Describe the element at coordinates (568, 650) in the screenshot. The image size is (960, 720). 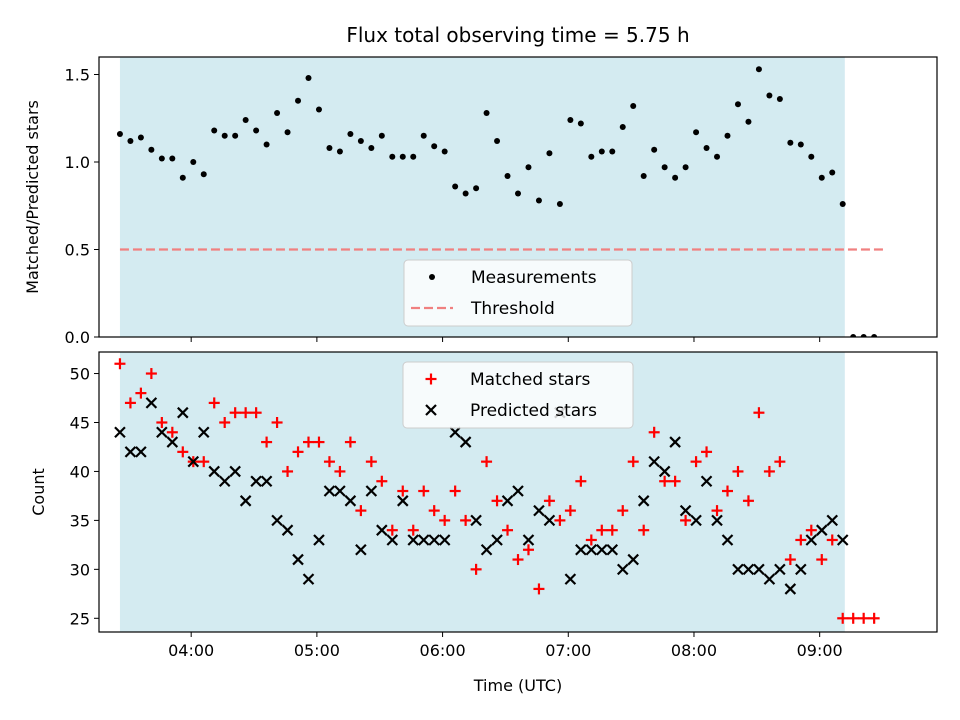
I see `x-tick-label: 07:00` at that location.